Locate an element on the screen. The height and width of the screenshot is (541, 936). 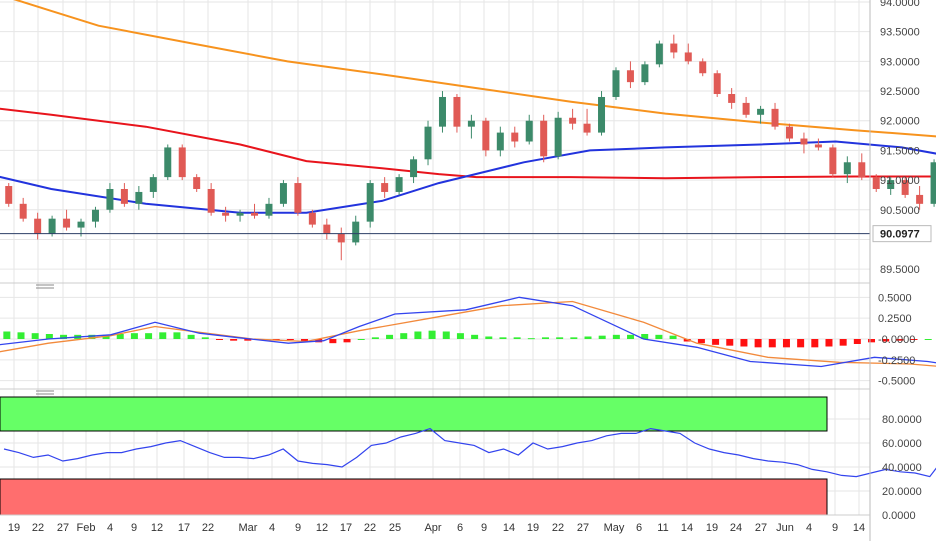
price-y-tick: 93.5000 is located at coordinates (900, 33).